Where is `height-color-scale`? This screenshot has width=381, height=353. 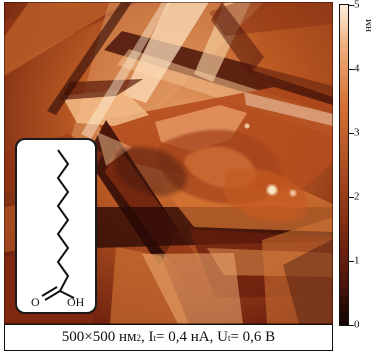
height-color-scale is located at coordinates (344, 165).